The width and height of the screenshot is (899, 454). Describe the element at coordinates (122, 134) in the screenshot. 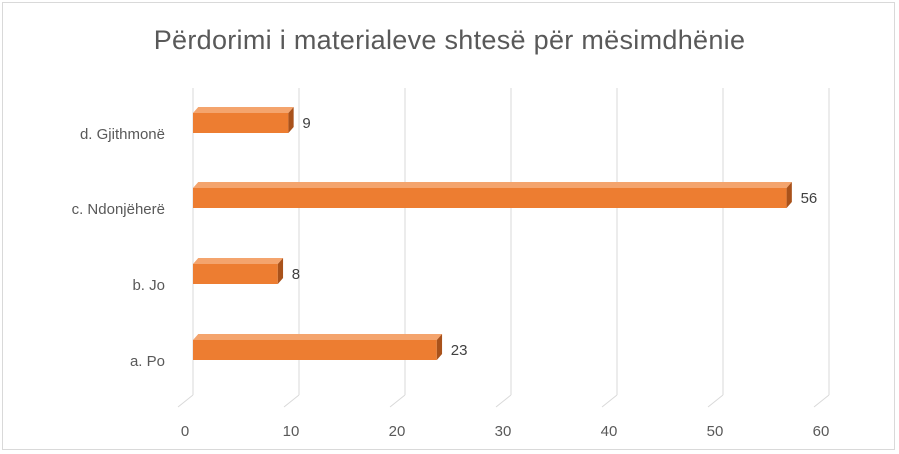

I see `category-label: d. Gjithmonë` at that location.